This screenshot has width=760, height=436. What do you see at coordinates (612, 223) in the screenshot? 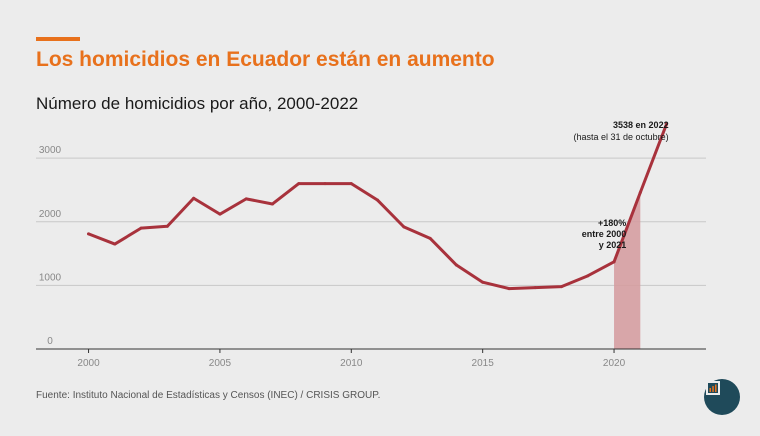
I see `annotation-growth-label: +180%` at bounding box center [612, 223].